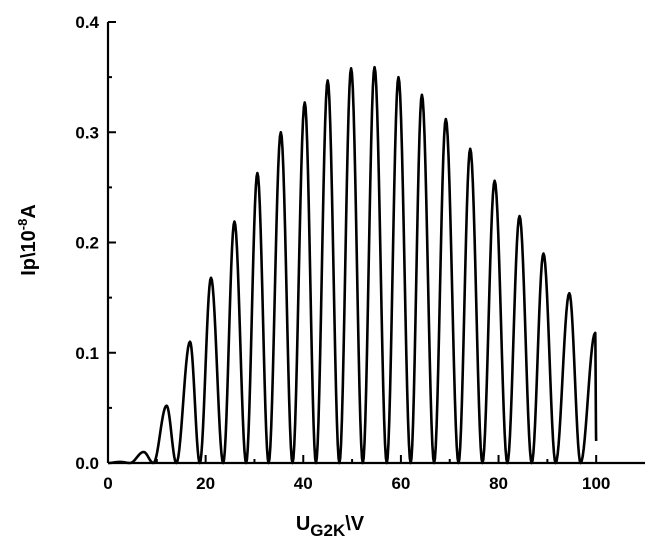 The width and height of the screenshot is (646, 546). What do you see at coordinates (29, 253) in the screenshot?
I see `y-axis-title-main: Ip\10` at bounding box center [29, 253].